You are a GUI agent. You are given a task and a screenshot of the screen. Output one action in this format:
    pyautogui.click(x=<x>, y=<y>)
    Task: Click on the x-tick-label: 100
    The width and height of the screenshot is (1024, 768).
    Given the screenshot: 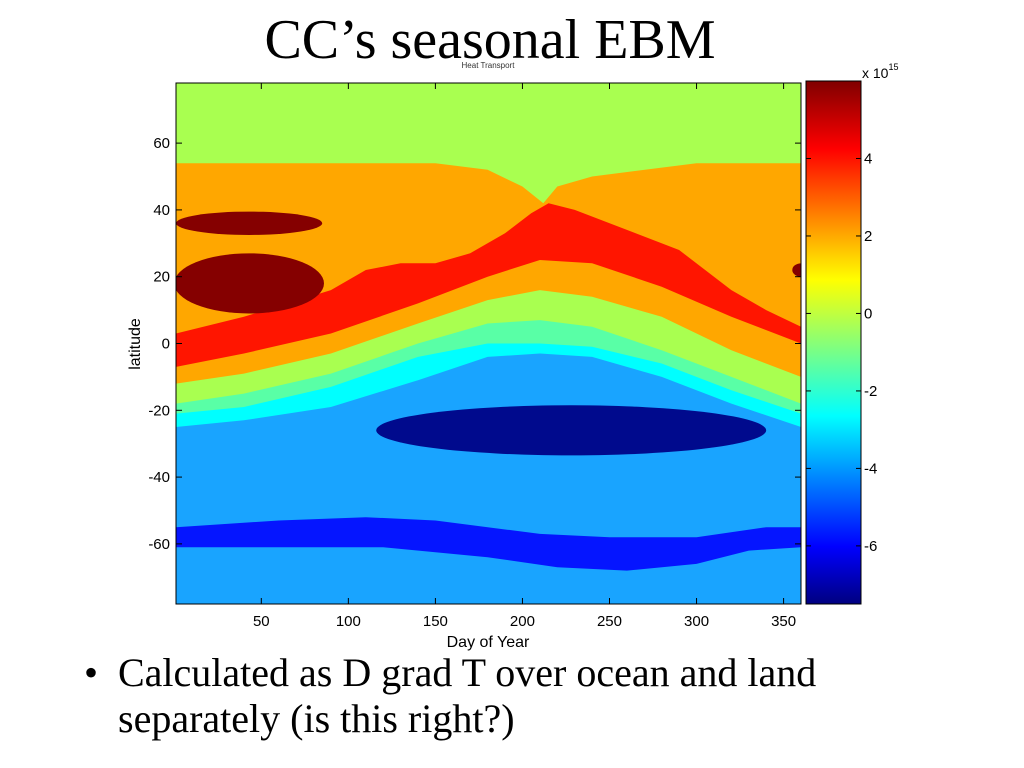 What is the action you would take?
    pyautogui.click(x=348, y=621)
    